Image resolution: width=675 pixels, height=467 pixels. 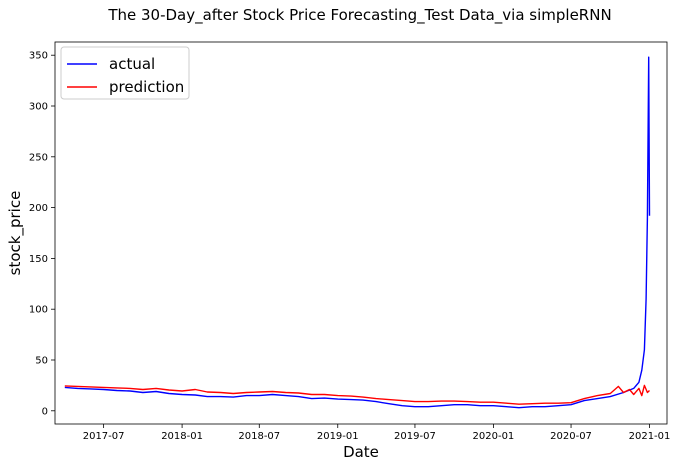 I want to click on x-tick-label: 2021-01, so click(x=650, y=436).